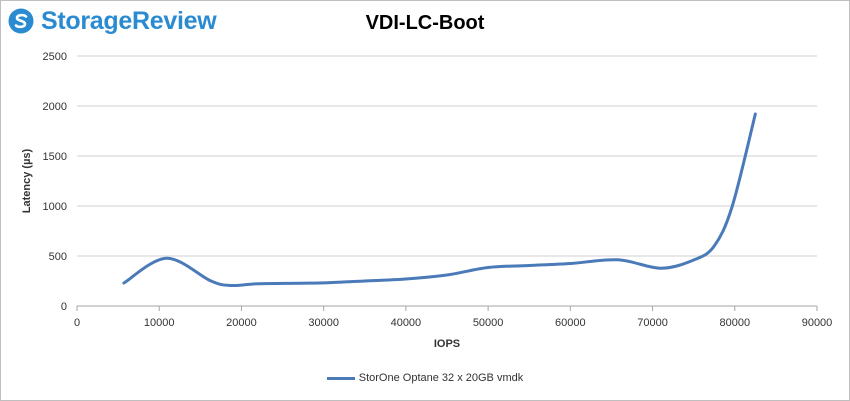  Describe the element at coordinates (159, 323) in the screenshot. I see `x-tick-label: 10000` at that location.